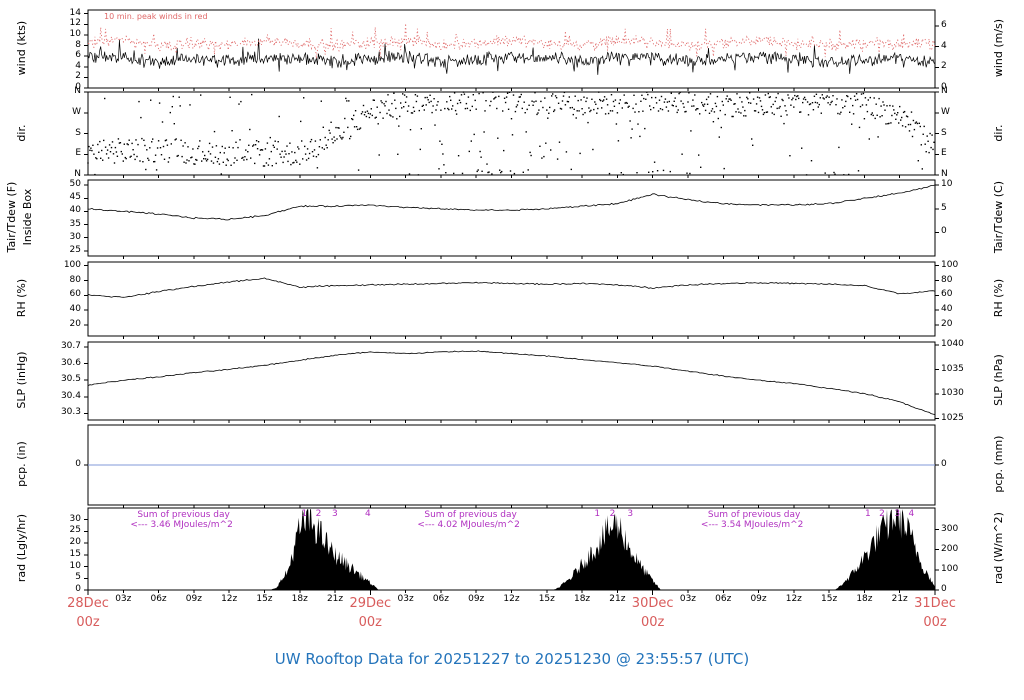 Image resolution: width=1024 pixels, height=700 pixels. Describe the element at coordinates (944, 231) in the screenshot. I see `y-tick-label-right-temp: 0` at that location.